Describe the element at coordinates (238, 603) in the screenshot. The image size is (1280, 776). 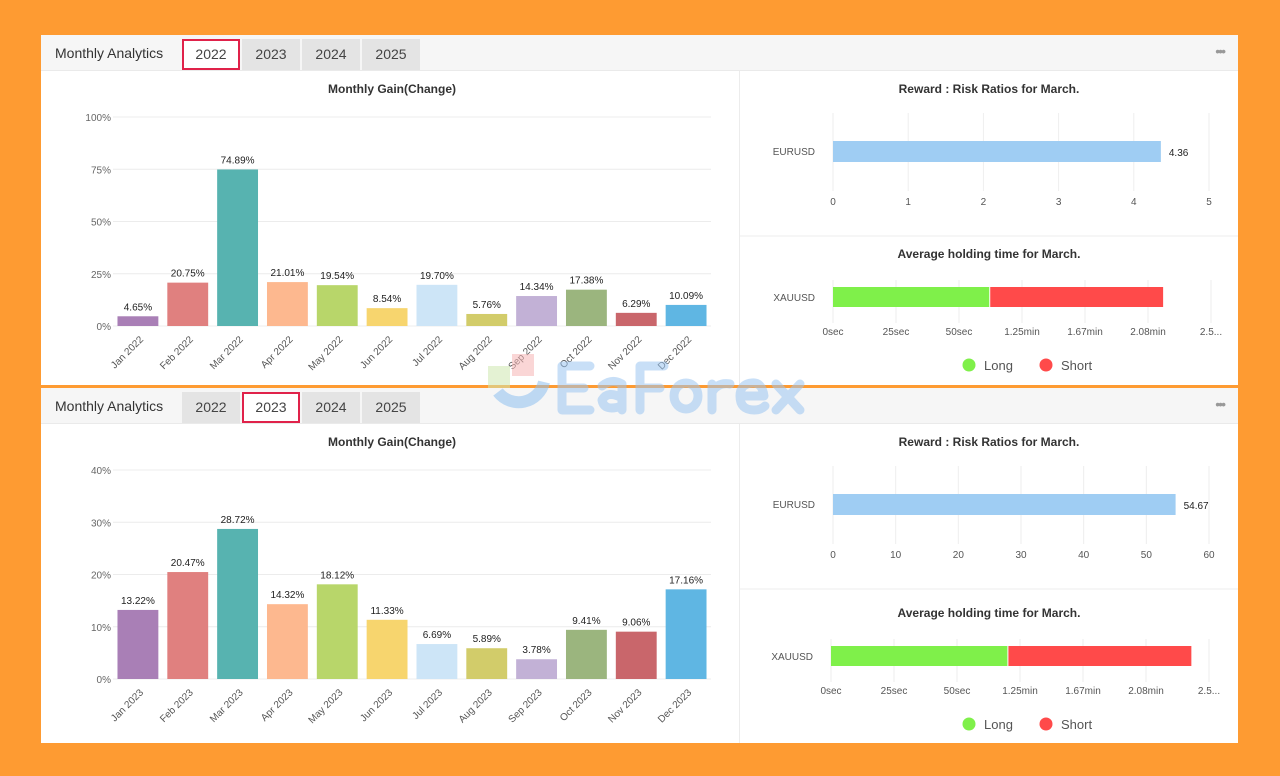
I see `bar-mar-2023` at that location.